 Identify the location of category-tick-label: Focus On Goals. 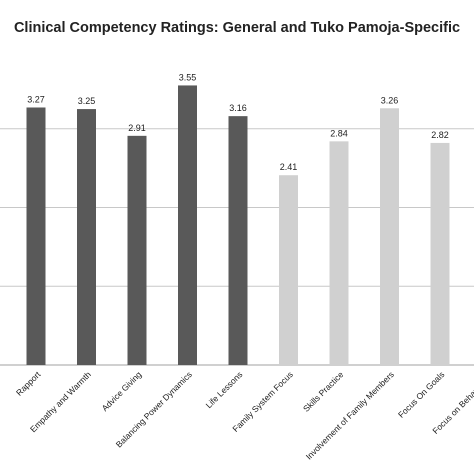
(421, 394).